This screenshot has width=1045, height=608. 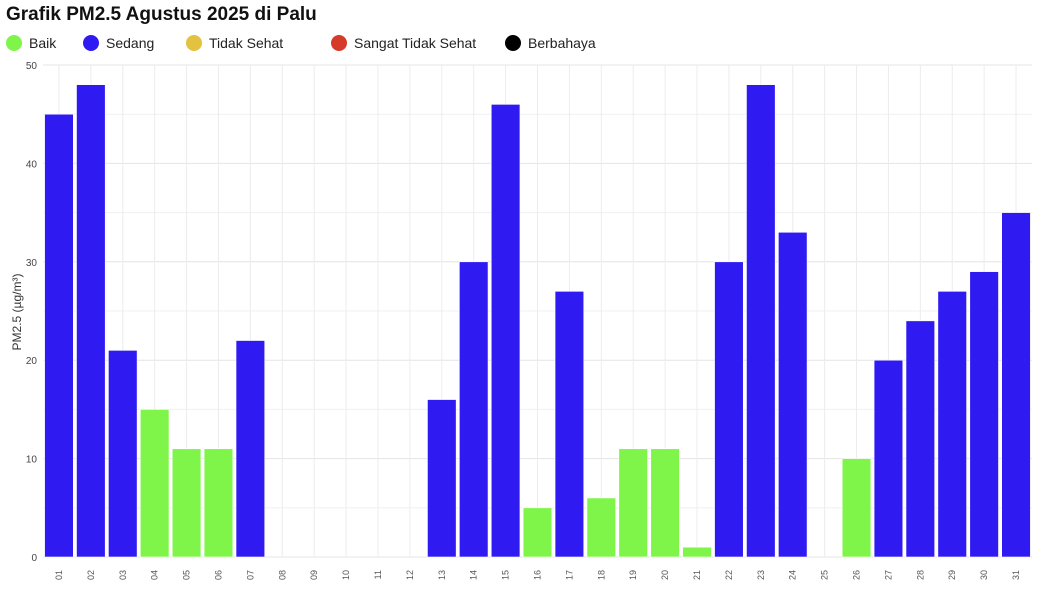 What do you see at coordinates (729, 575) in the screenshot?
I see `x-tick-label: 22` at bounding box center [729, 575].